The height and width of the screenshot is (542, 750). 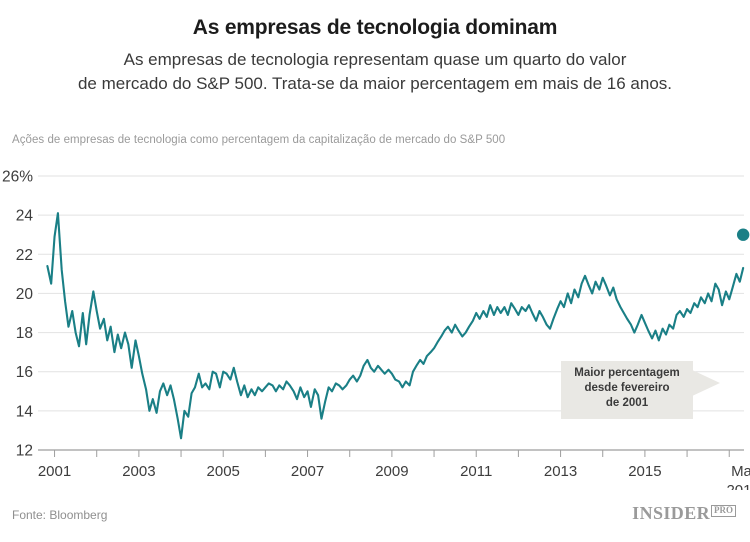 What do you see at coordinates (743, 234) in the screenshot?
I see `endpoint-marker` at bounding box center [743, 234].